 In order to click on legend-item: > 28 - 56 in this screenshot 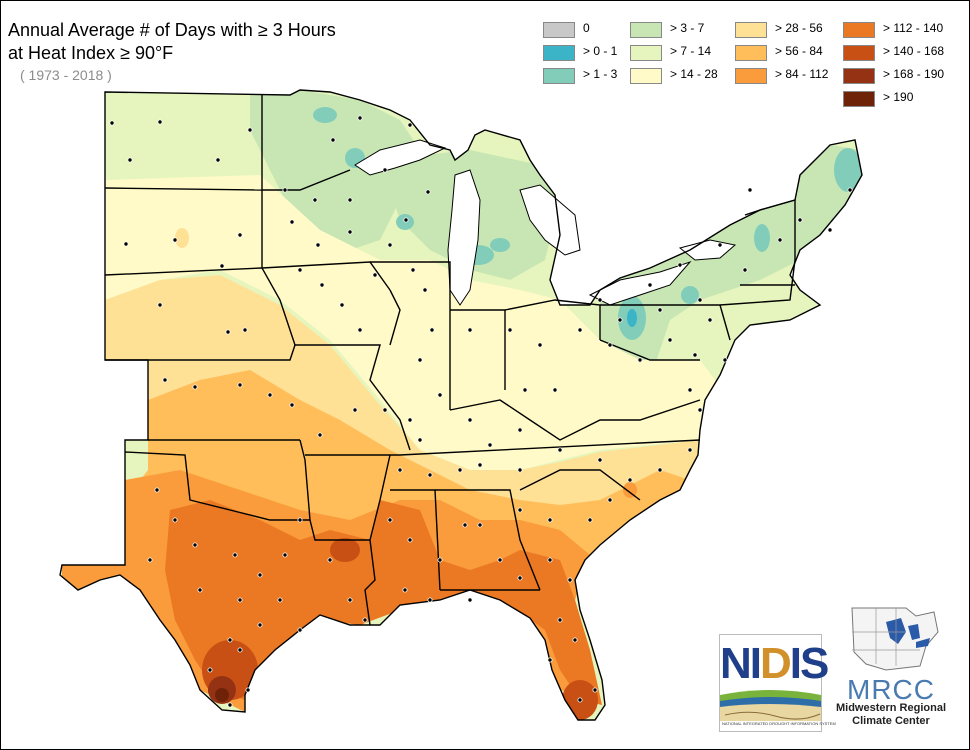, I will do `click(820, 31)`.